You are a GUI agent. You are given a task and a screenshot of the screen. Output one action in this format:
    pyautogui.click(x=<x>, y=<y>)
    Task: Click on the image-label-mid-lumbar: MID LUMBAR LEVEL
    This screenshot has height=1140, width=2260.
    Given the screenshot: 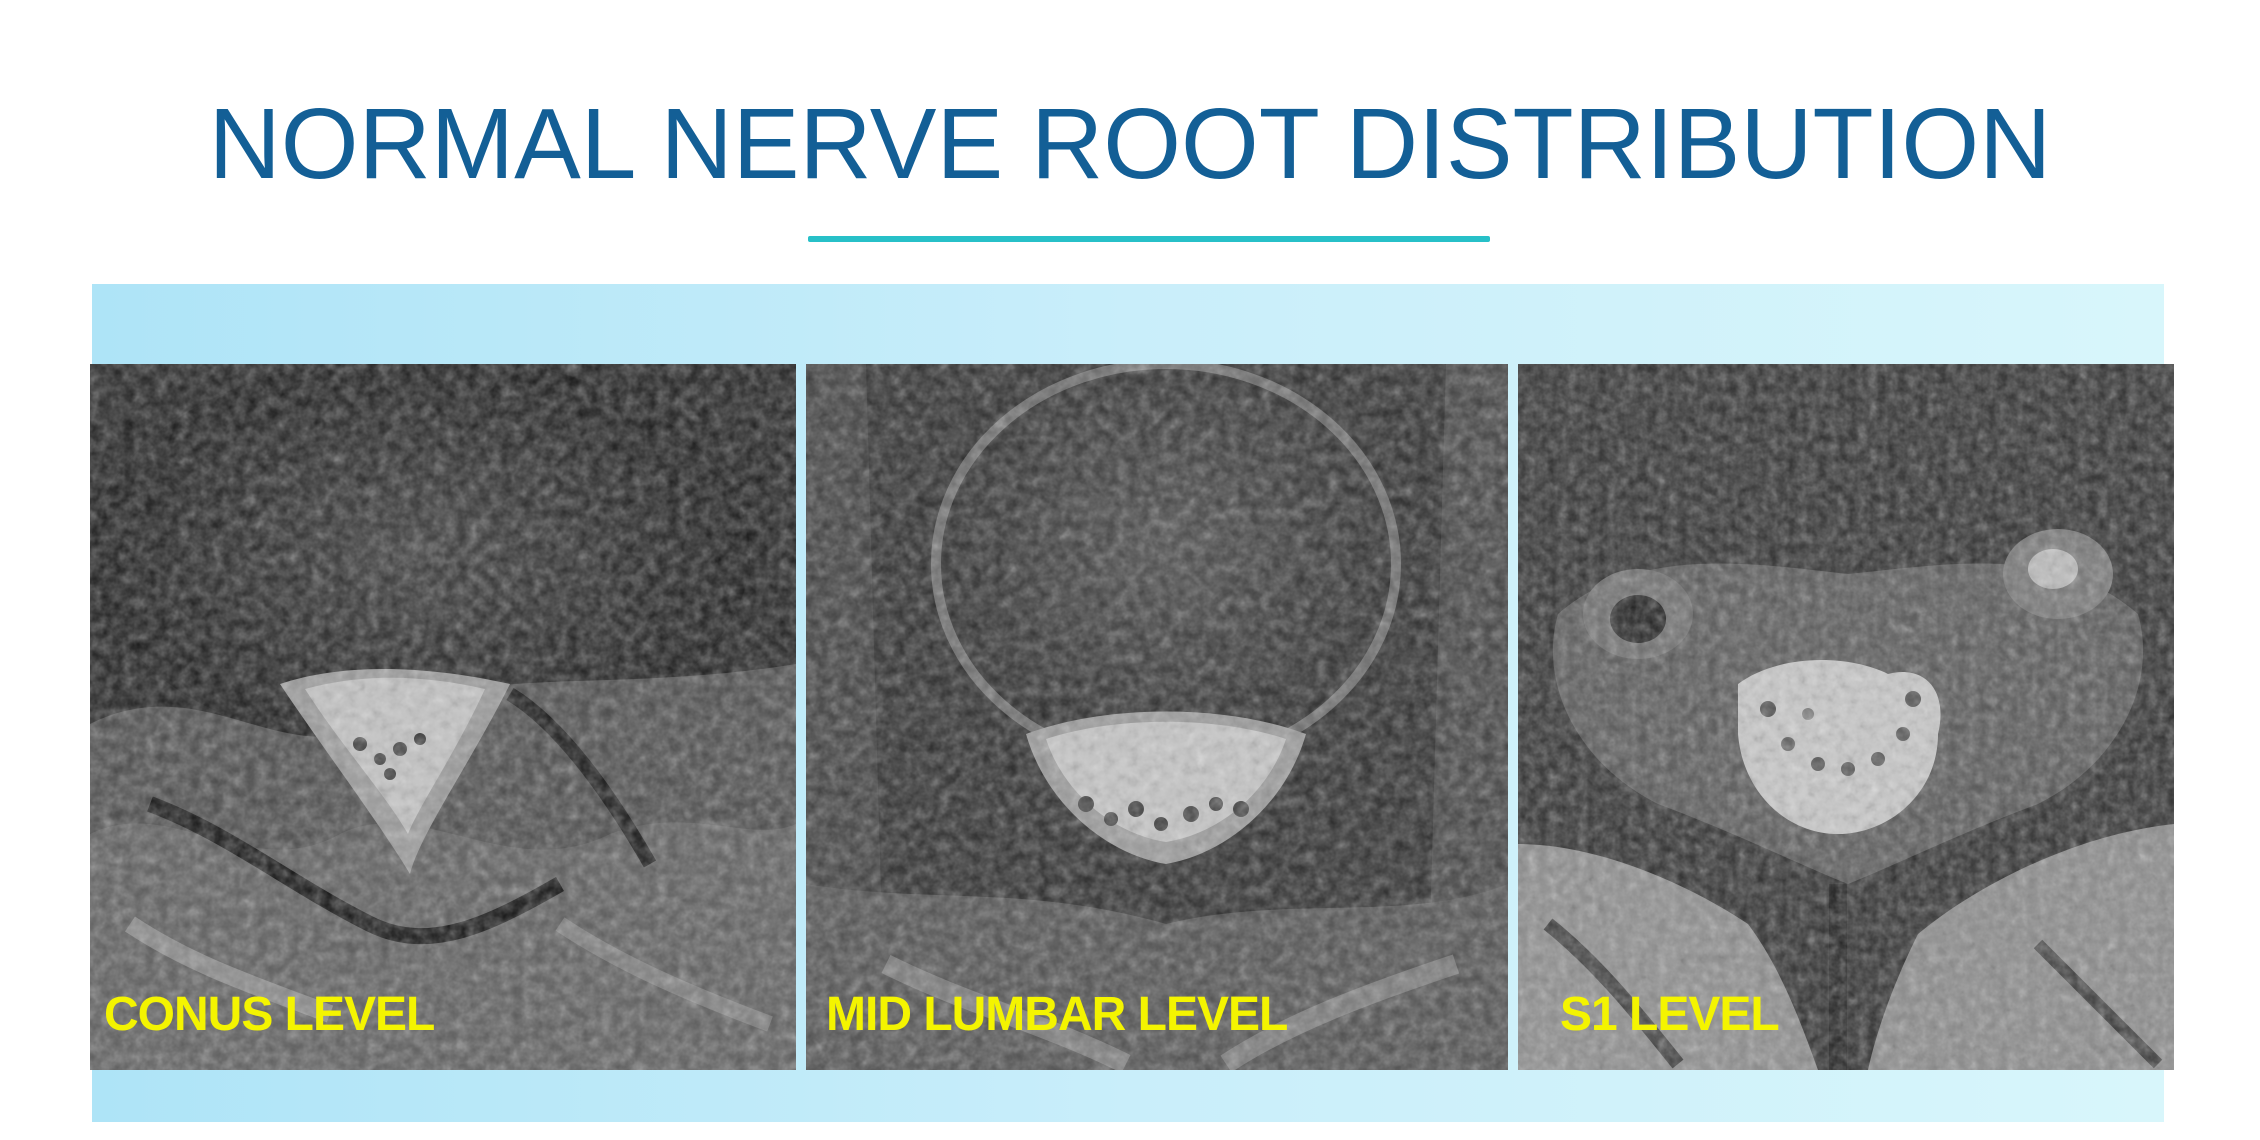 What is the action you would take?
    pyautogui.click(x=1057, y=1014)
    